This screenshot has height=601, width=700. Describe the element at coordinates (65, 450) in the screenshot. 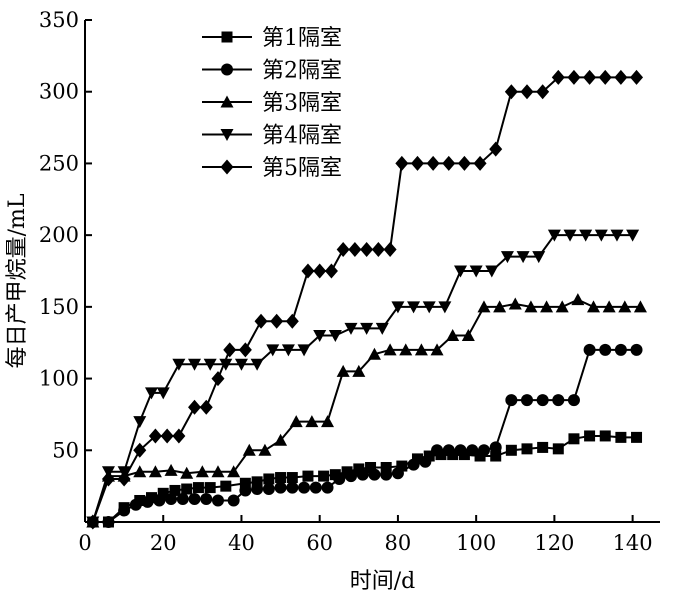

I see `y-tick-label: 50` at that location.